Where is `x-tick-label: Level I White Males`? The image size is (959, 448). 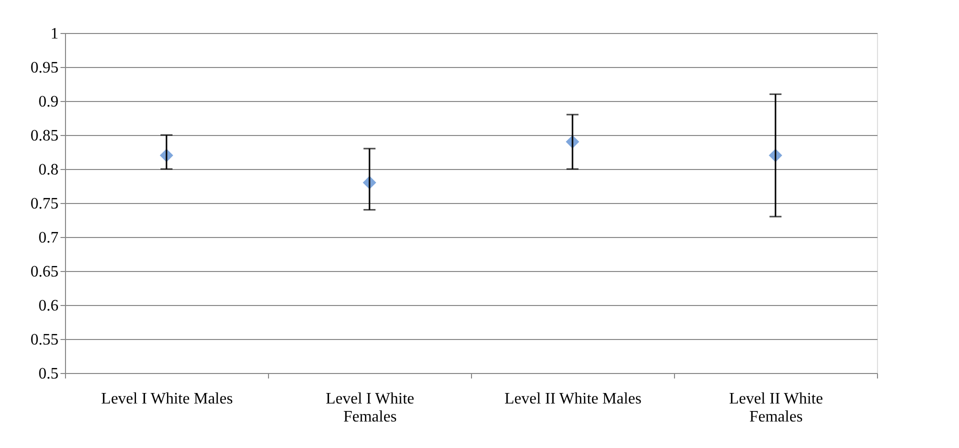
x-tick-label: Level I White Males is located at coordinates (167, 399).